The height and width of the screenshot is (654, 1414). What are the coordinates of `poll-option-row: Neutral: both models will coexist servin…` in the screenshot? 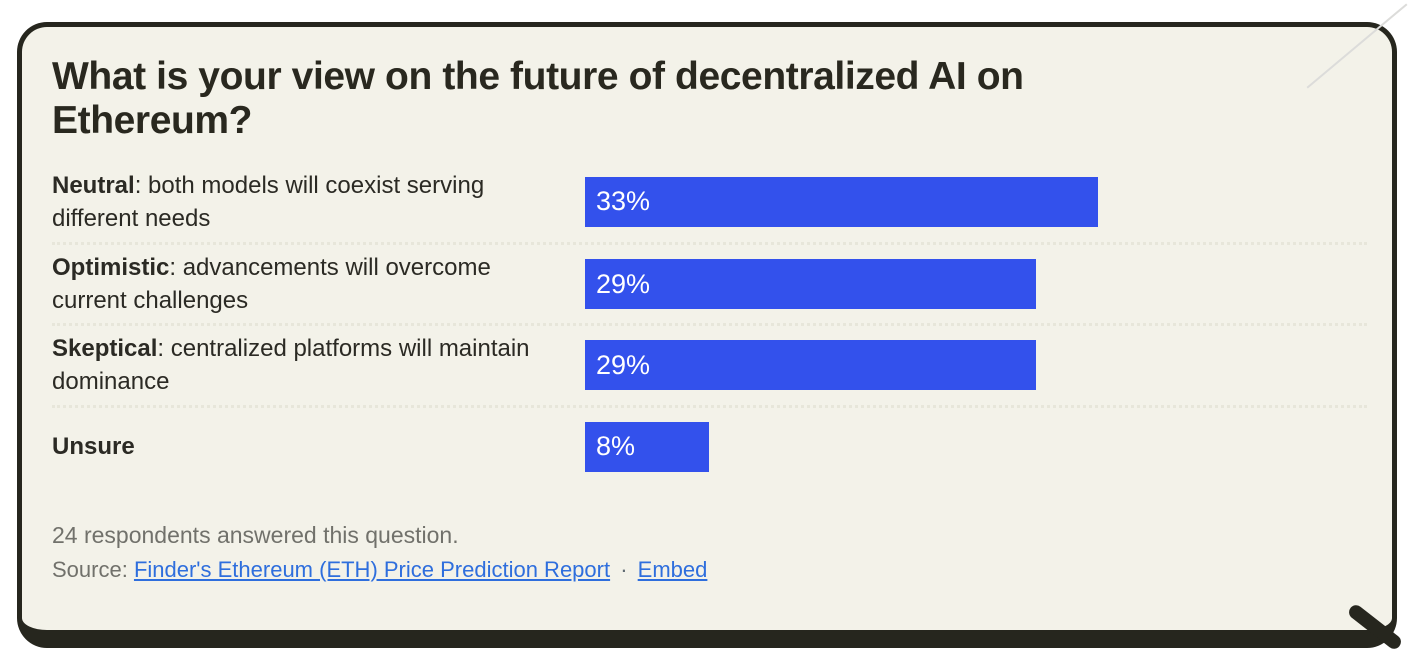 It's located at (709, 201).